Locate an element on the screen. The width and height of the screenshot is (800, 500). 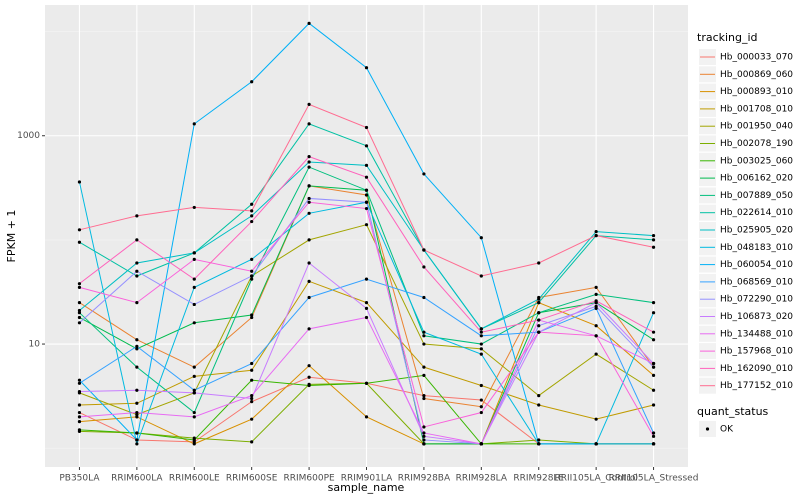
legend-label: Hb_022614_010 is located at coordinates (756, 213).